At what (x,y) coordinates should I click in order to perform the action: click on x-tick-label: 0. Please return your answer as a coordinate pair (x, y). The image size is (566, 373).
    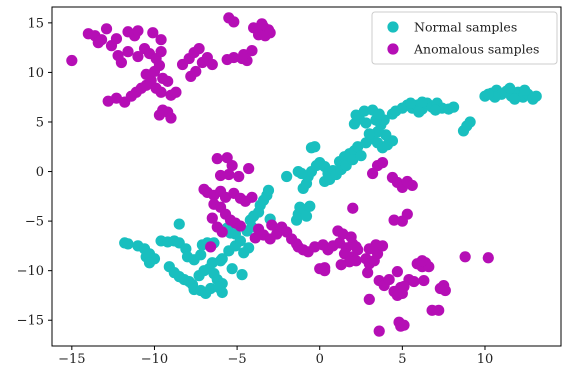
    Looking at the image, I should click on (320, 359).